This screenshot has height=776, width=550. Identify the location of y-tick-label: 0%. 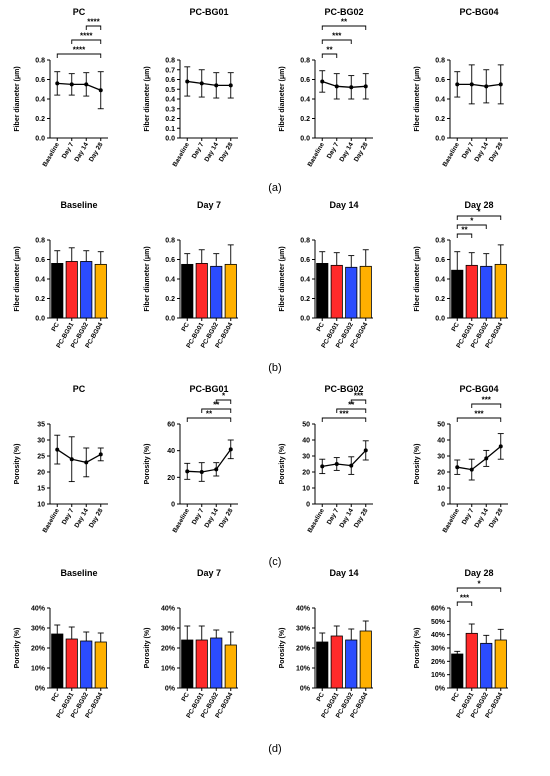
(170, 689).